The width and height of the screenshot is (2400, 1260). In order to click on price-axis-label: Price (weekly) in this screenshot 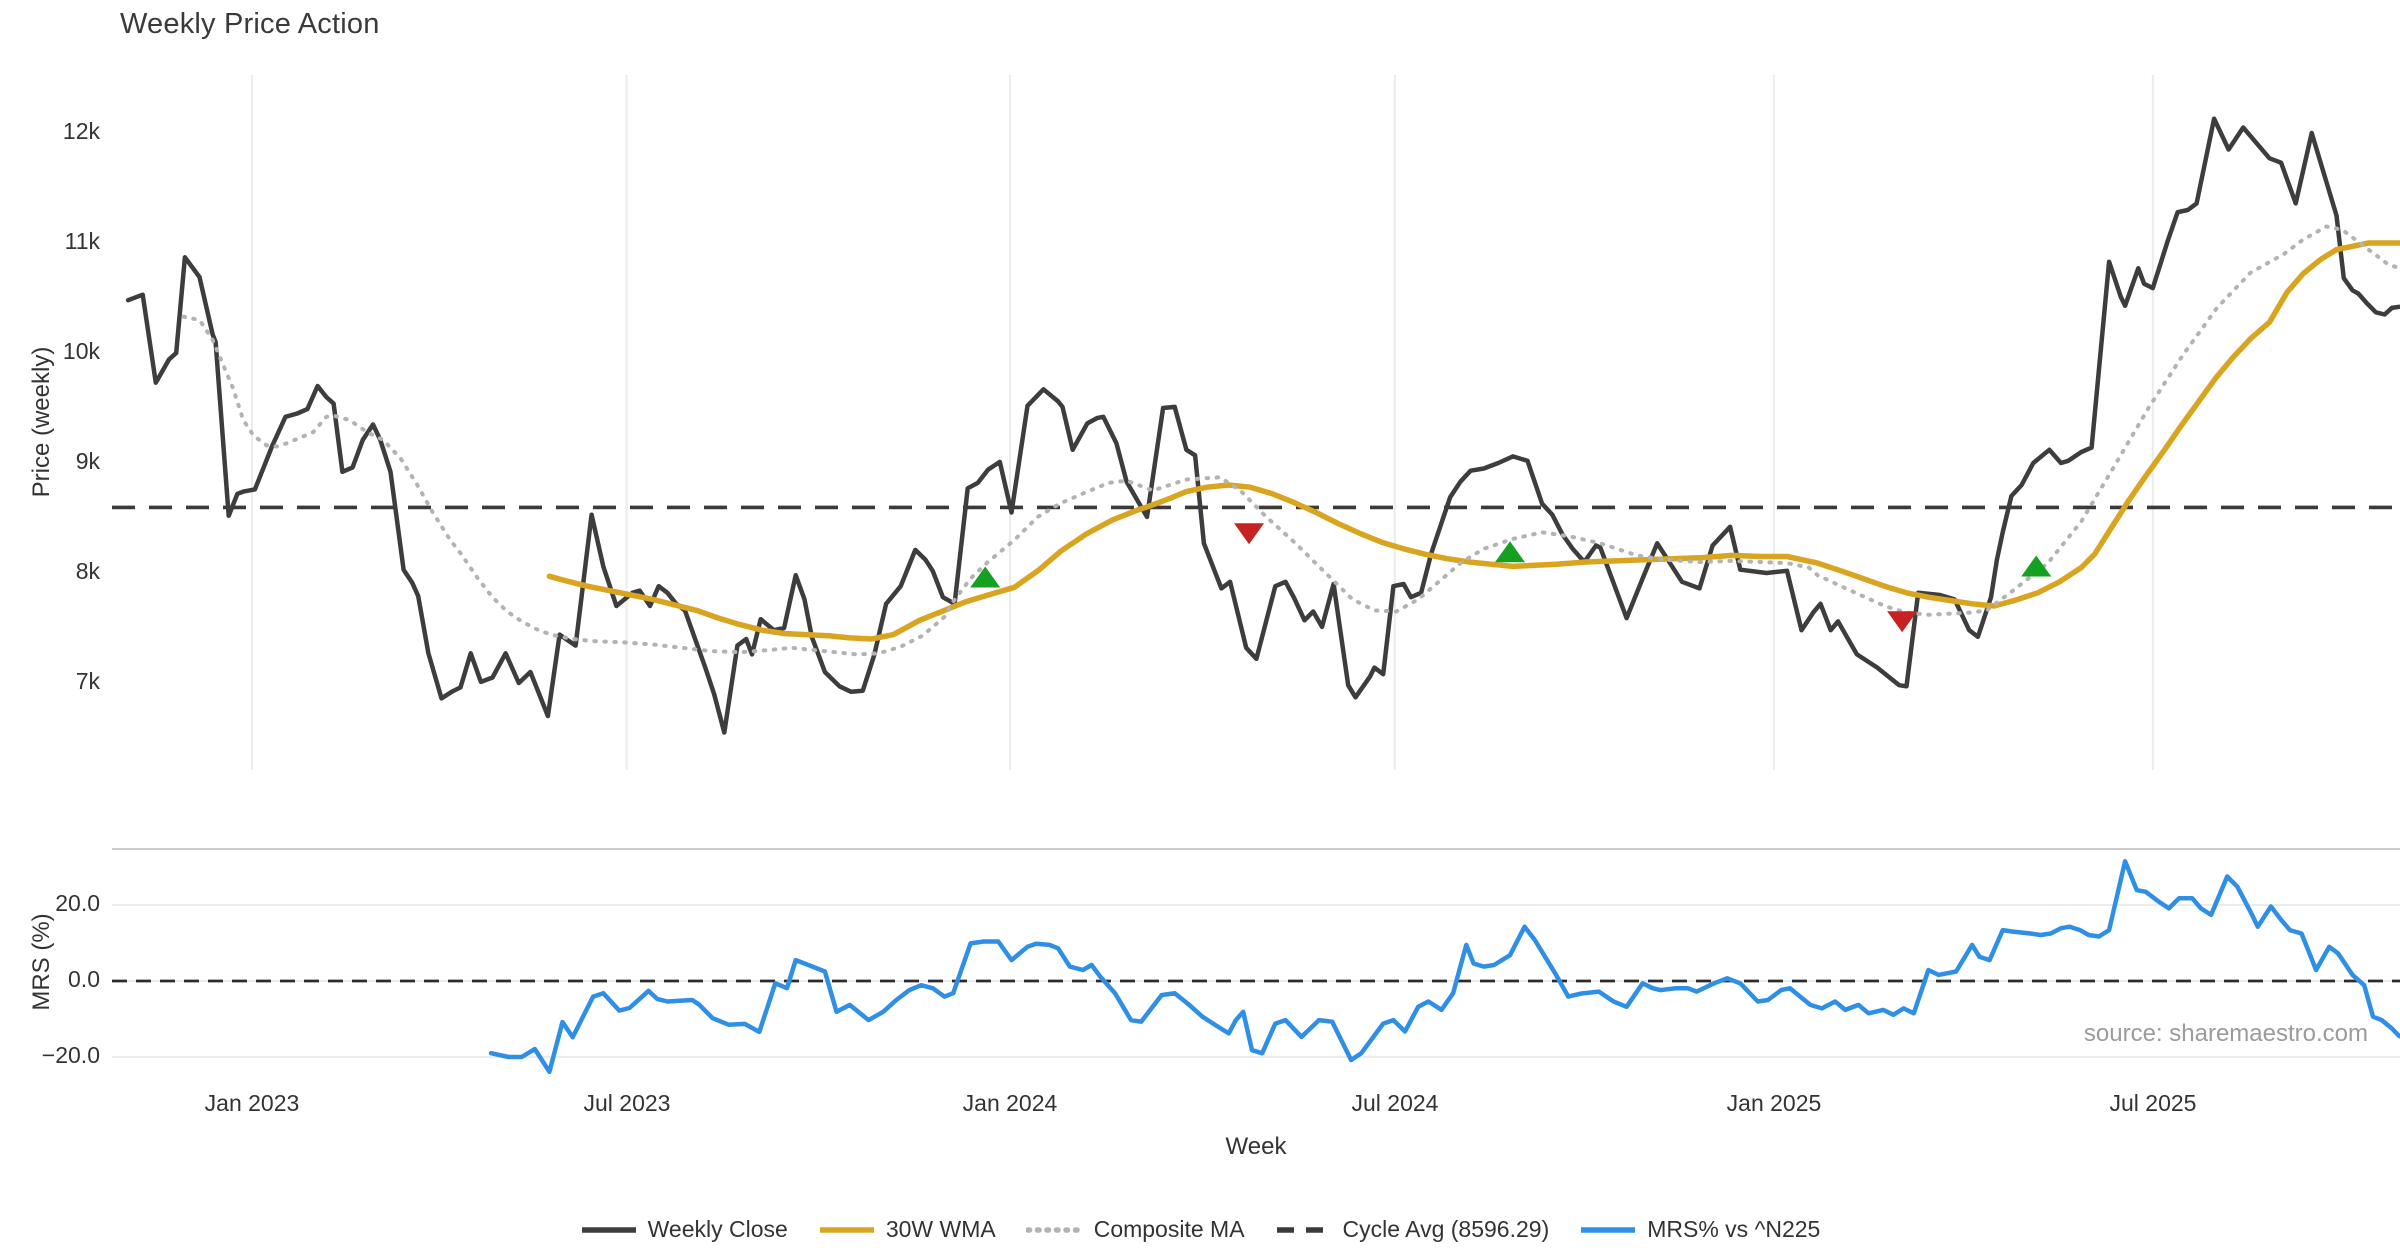, I will do `click(41, 422)`.